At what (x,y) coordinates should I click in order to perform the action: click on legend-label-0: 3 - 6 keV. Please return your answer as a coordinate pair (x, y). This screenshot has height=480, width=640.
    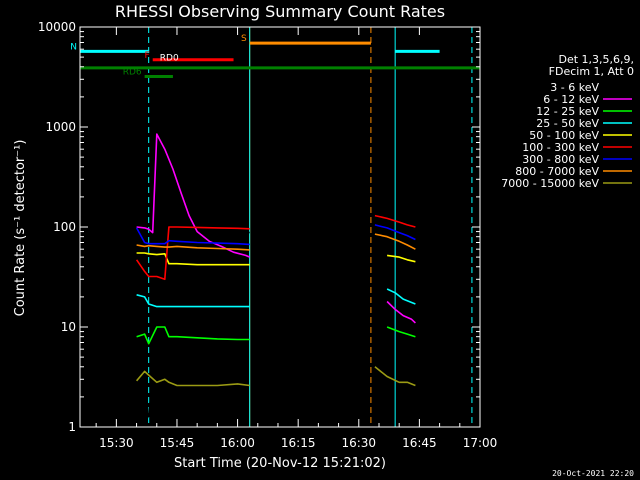
    Looking at the image, I should click on (574, 87).